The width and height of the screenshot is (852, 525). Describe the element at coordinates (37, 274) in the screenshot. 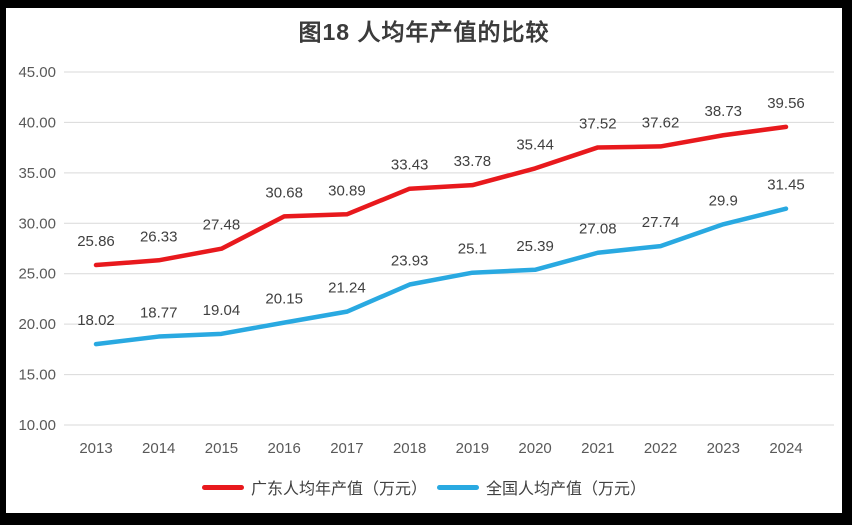

I see `y-axis-tick-label: 25.00` at that location.